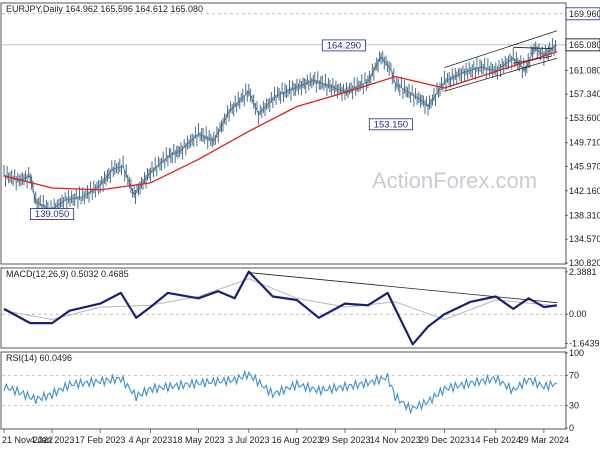  Describe the element at coordinates (444, 440) in the screenshot. I see `x-tick-label: 29 Dec 2023` at that location.